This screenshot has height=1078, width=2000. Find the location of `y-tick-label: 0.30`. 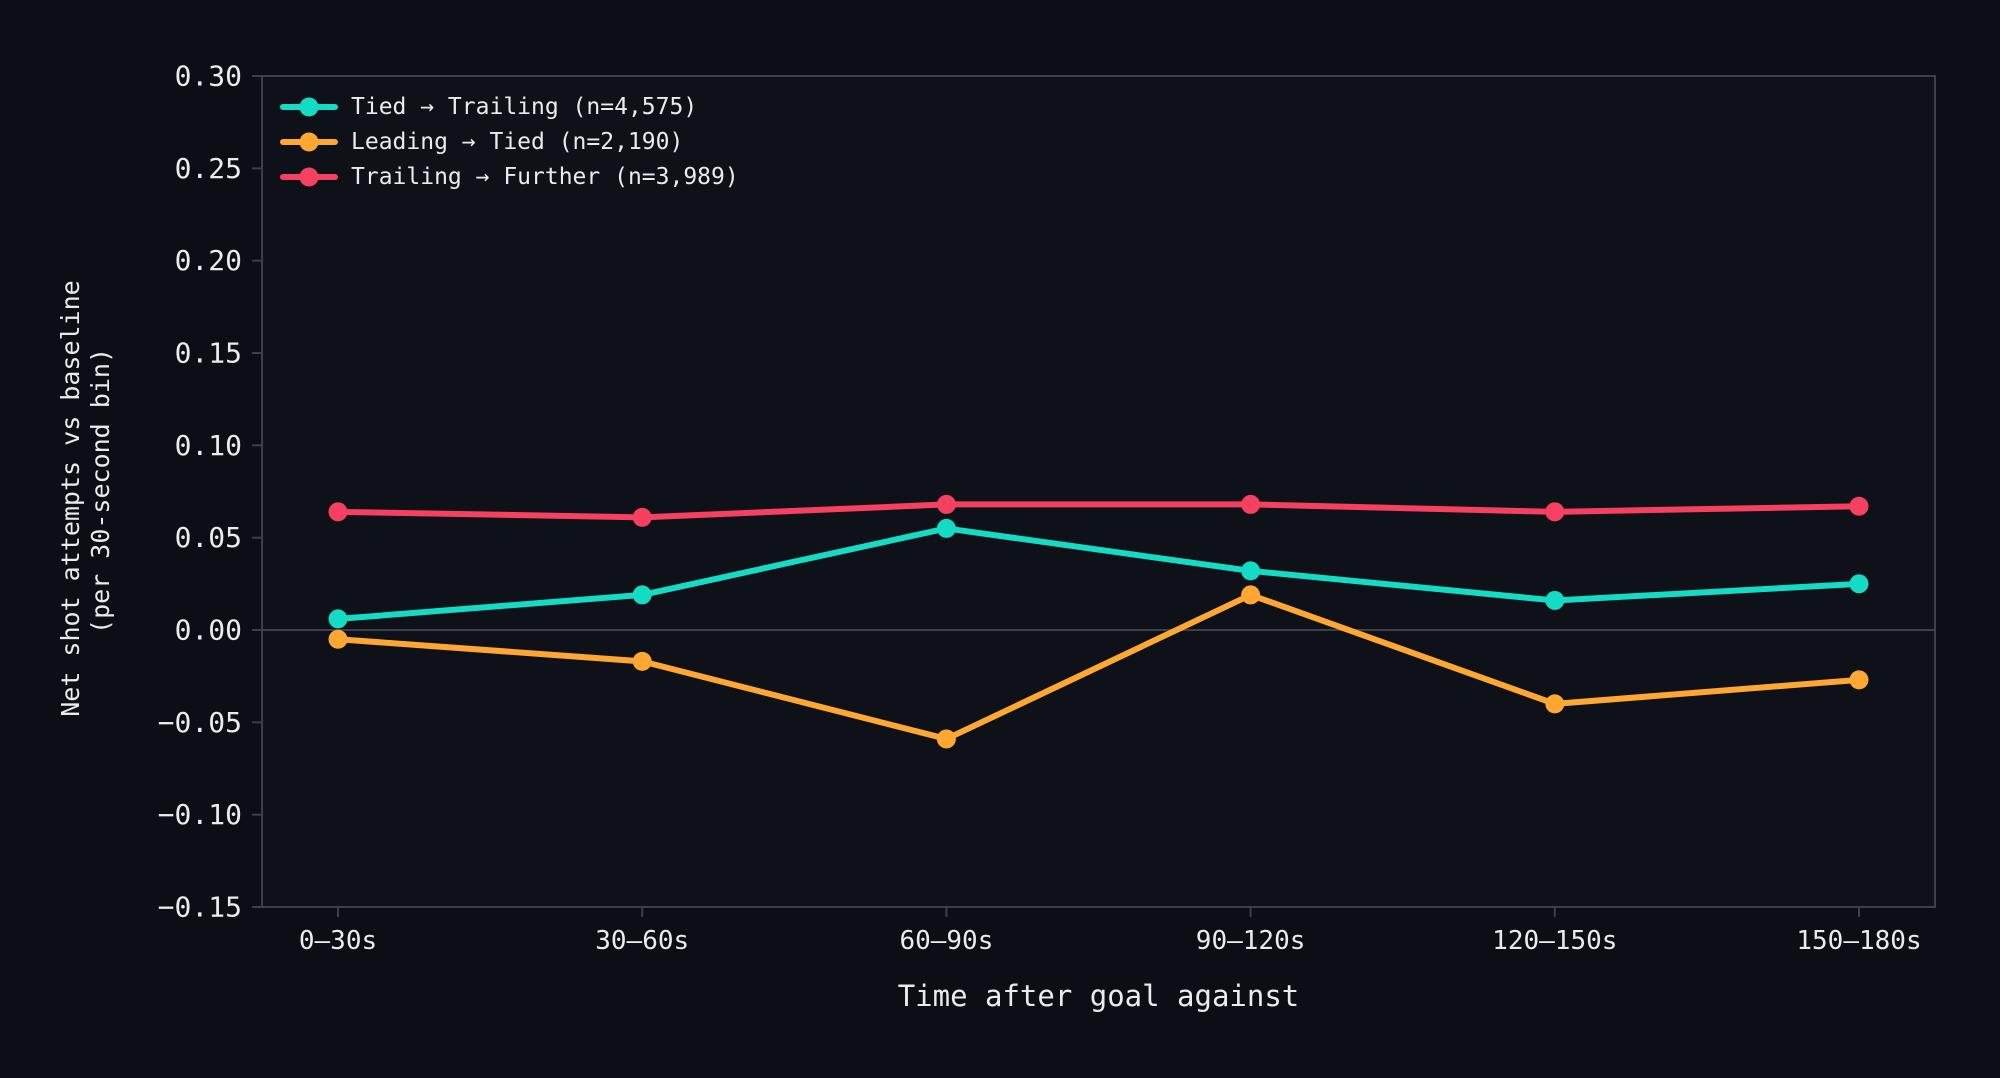

y-tick-label: 0.30 is located at coordinates (208, 76).